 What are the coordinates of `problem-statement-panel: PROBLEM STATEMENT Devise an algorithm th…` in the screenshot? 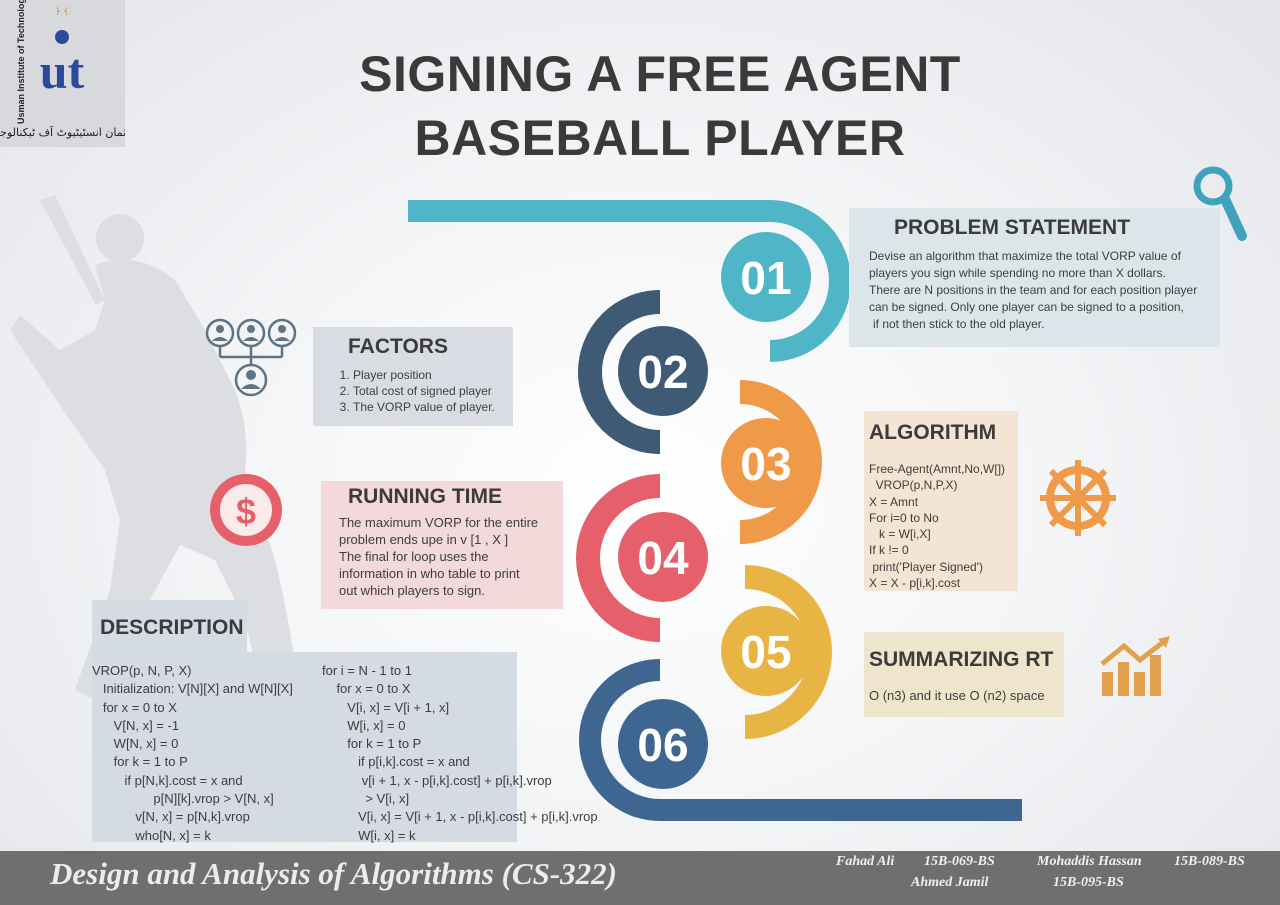 It's located at (1034, 277).